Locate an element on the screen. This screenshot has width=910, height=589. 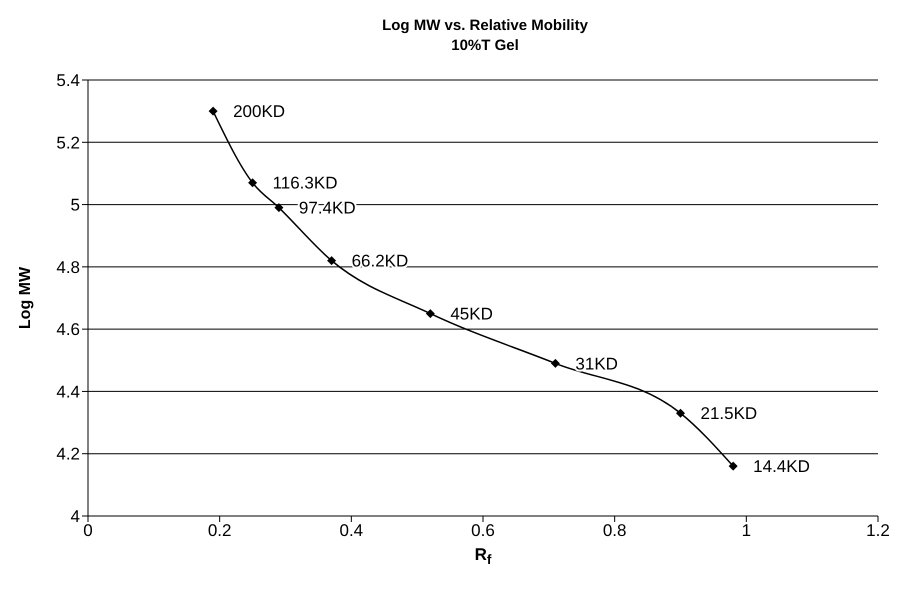
annotation: 66.2KD is located at coordinates (380, 261).